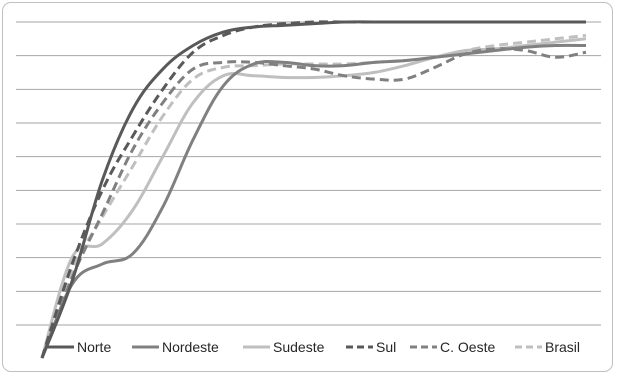 This screenshot has width=617, height=376. Describe the element at coordinates (299, 347) in the screenshot. I see `legend-label-sudeste: Sudeste` at that location.